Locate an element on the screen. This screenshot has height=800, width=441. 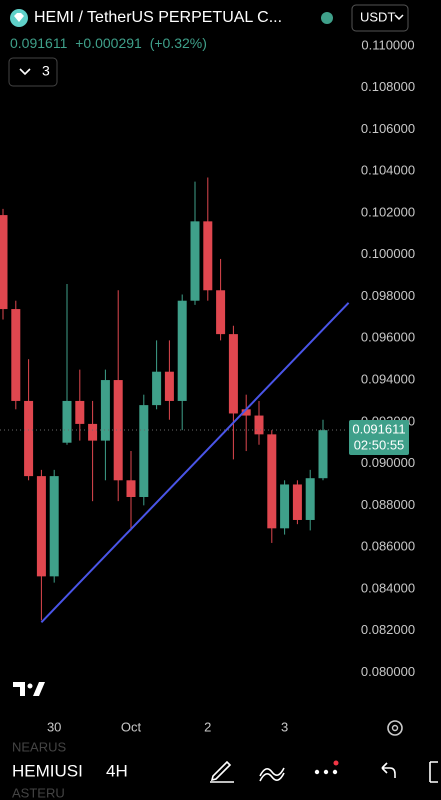
quote-selector is located at coordinates (380, 18).